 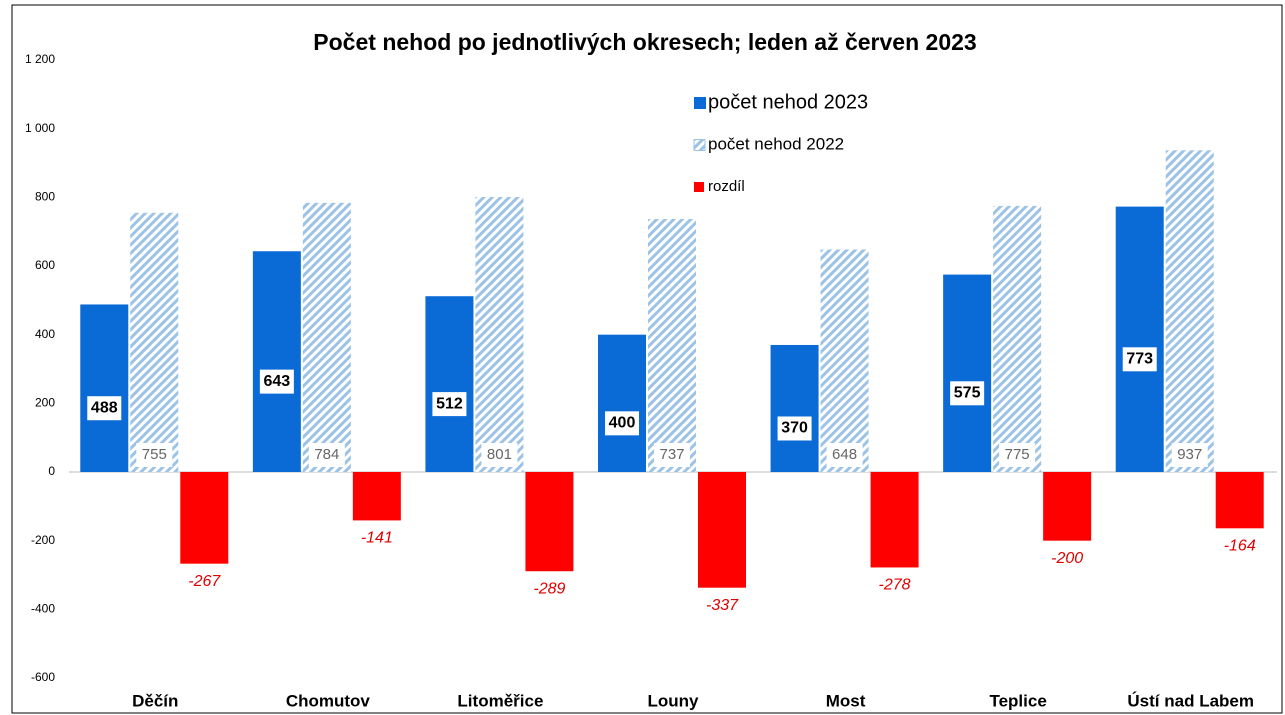 I want to click on x-tick-label: Ústí nad Labem, so click(x=1190, y=700).